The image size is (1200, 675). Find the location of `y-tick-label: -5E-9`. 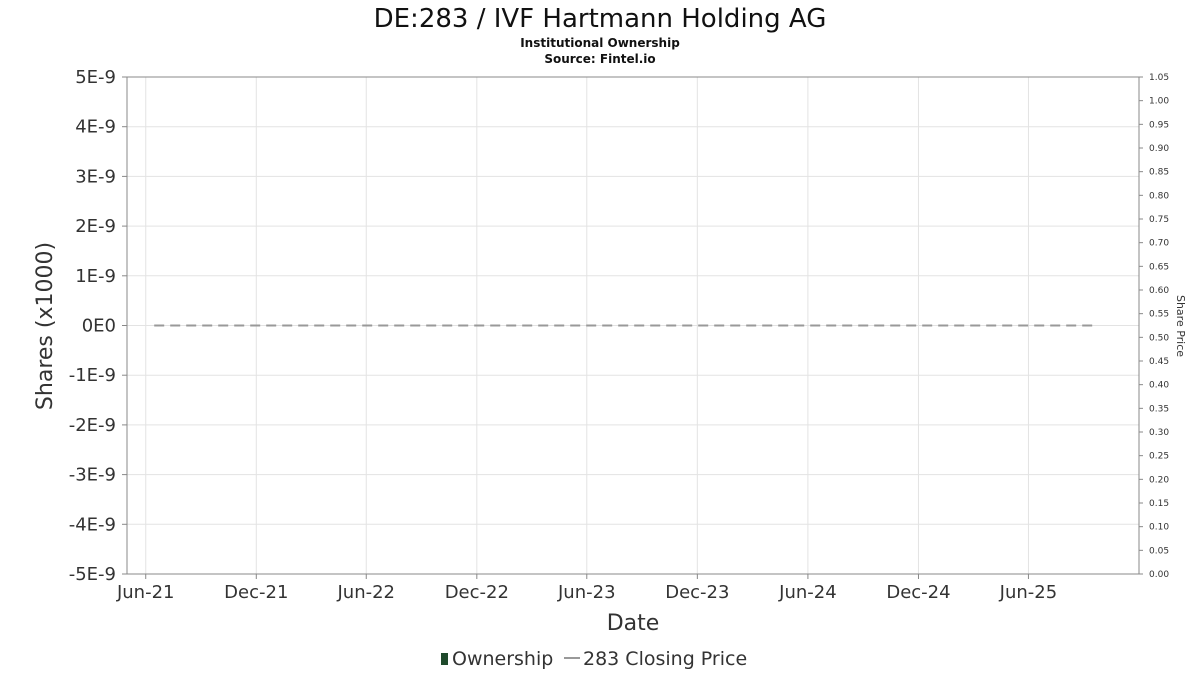

y-tick-label: -5E-9 is located at coordinates (92, 574).